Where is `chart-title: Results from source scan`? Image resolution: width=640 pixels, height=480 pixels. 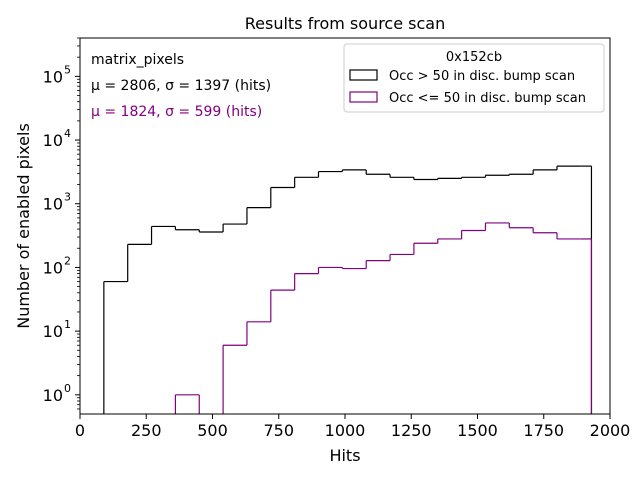 chart-title: Results from source scan is located at coordinates (345, 23).